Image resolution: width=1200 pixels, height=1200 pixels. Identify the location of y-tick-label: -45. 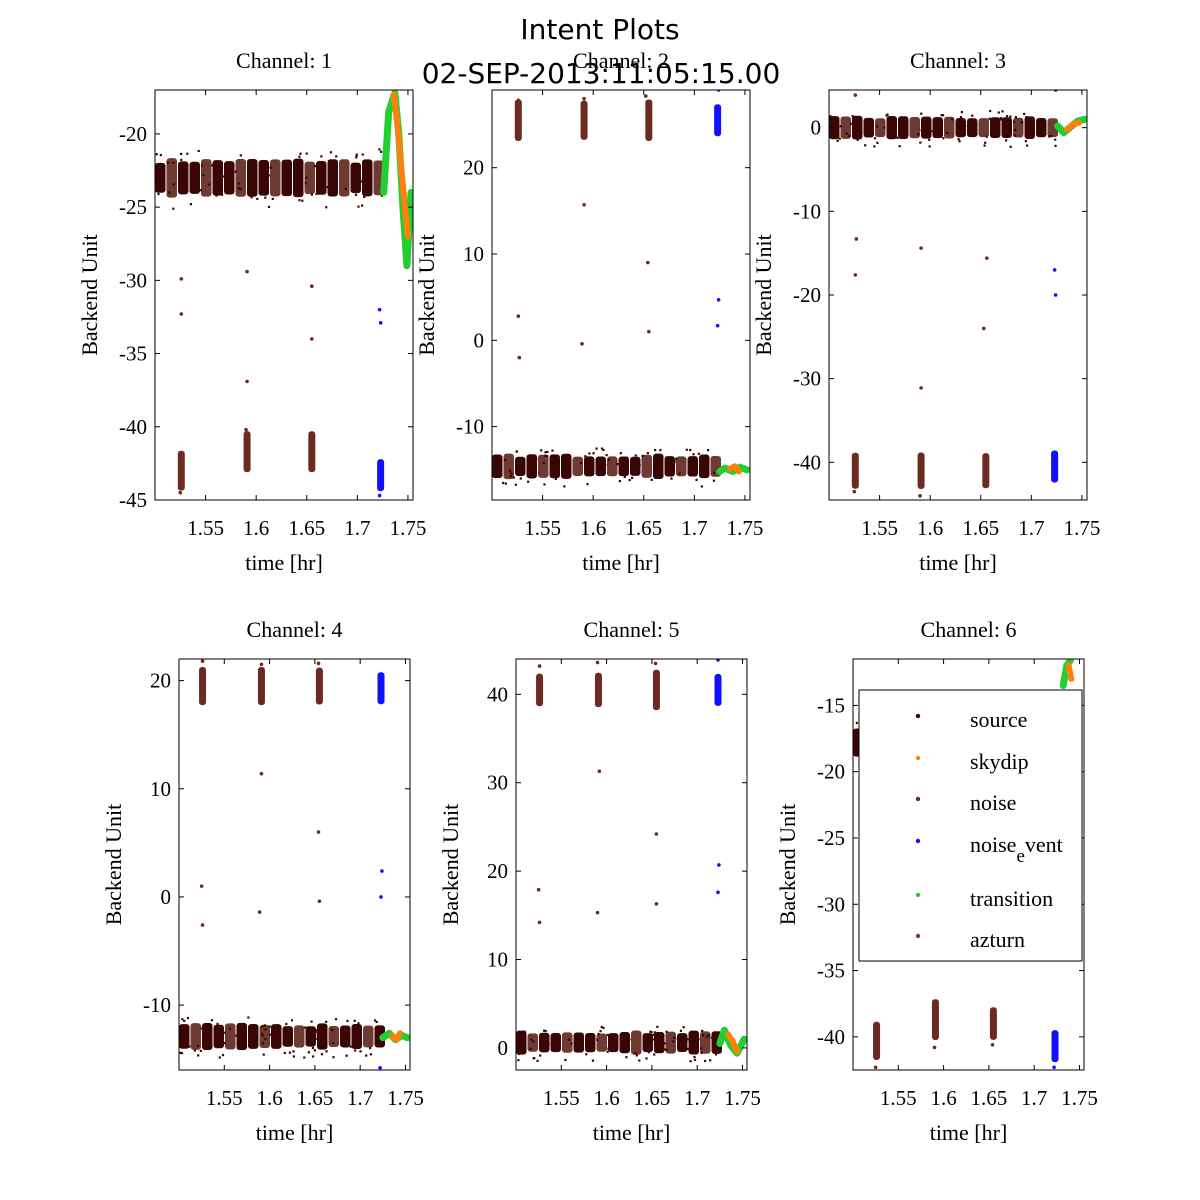
(133, 500).